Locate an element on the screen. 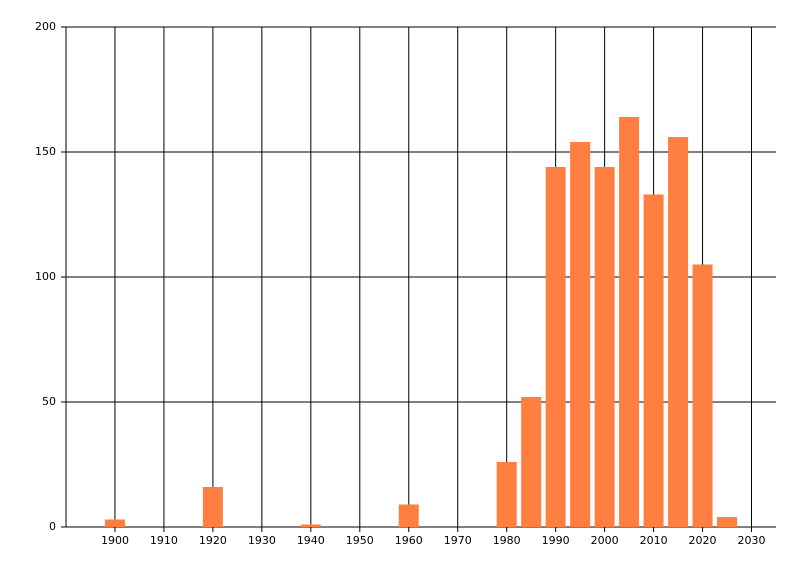 The width and height of the screenshot is (800, 576). x-tick-label: 1930 is located at coordinates (262, 540).